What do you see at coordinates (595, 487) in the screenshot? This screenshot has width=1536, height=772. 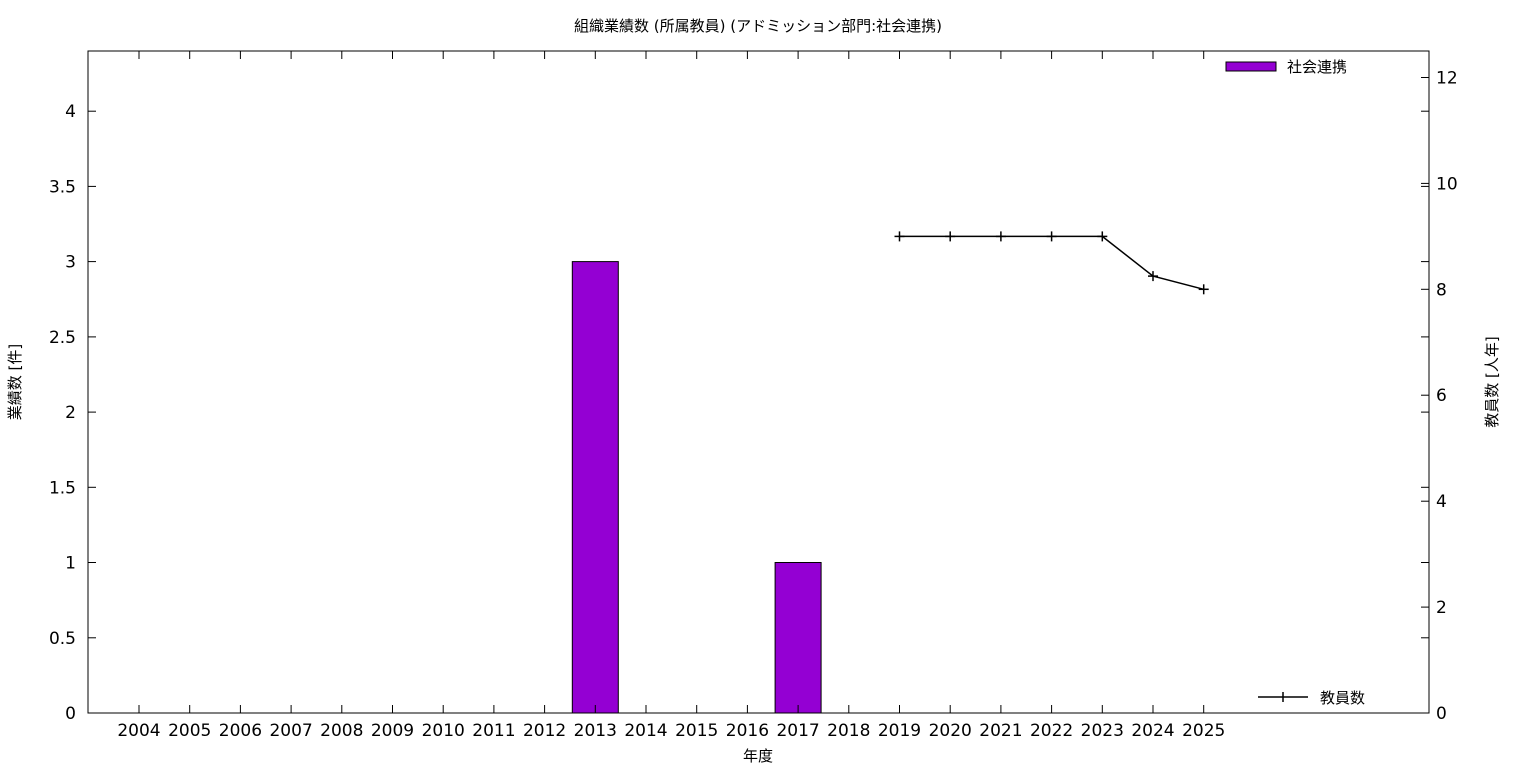 I see `bar-2013` at bounding box center [595, 487].